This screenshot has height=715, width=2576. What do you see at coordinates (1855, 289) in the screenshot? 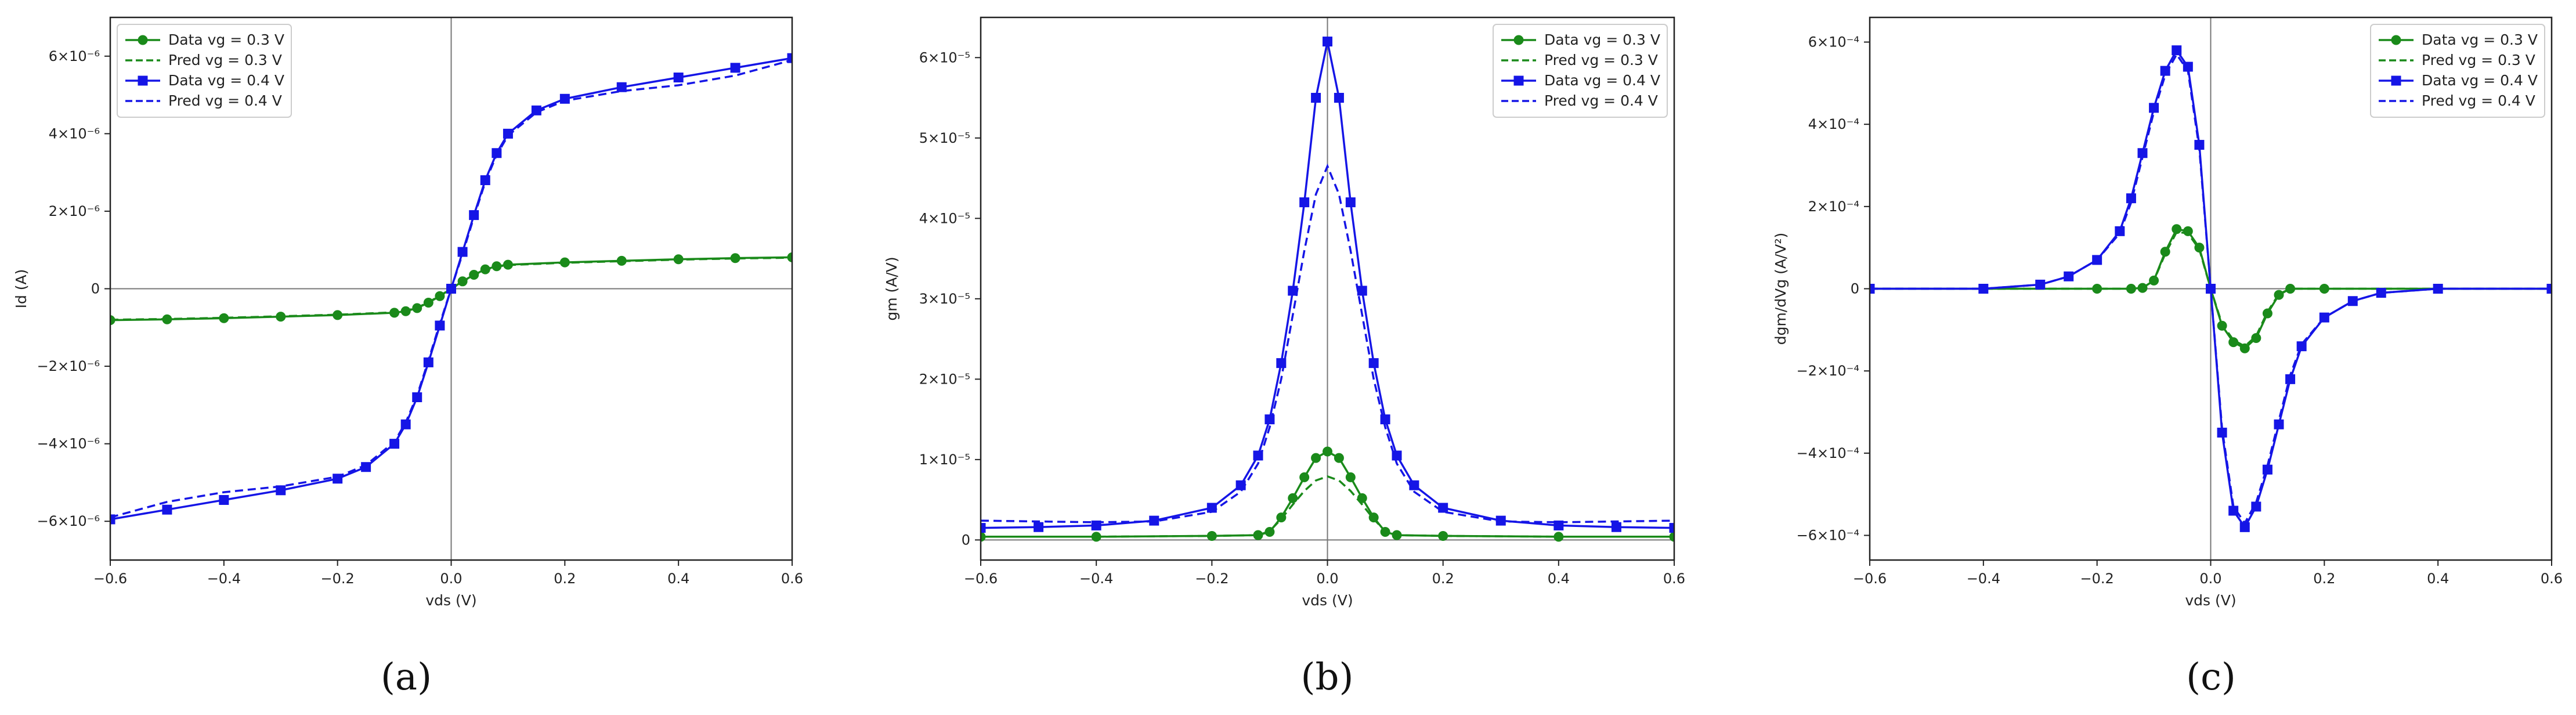
I see `ytick-label-c-3: 0` at bounding box center [1855, 289].